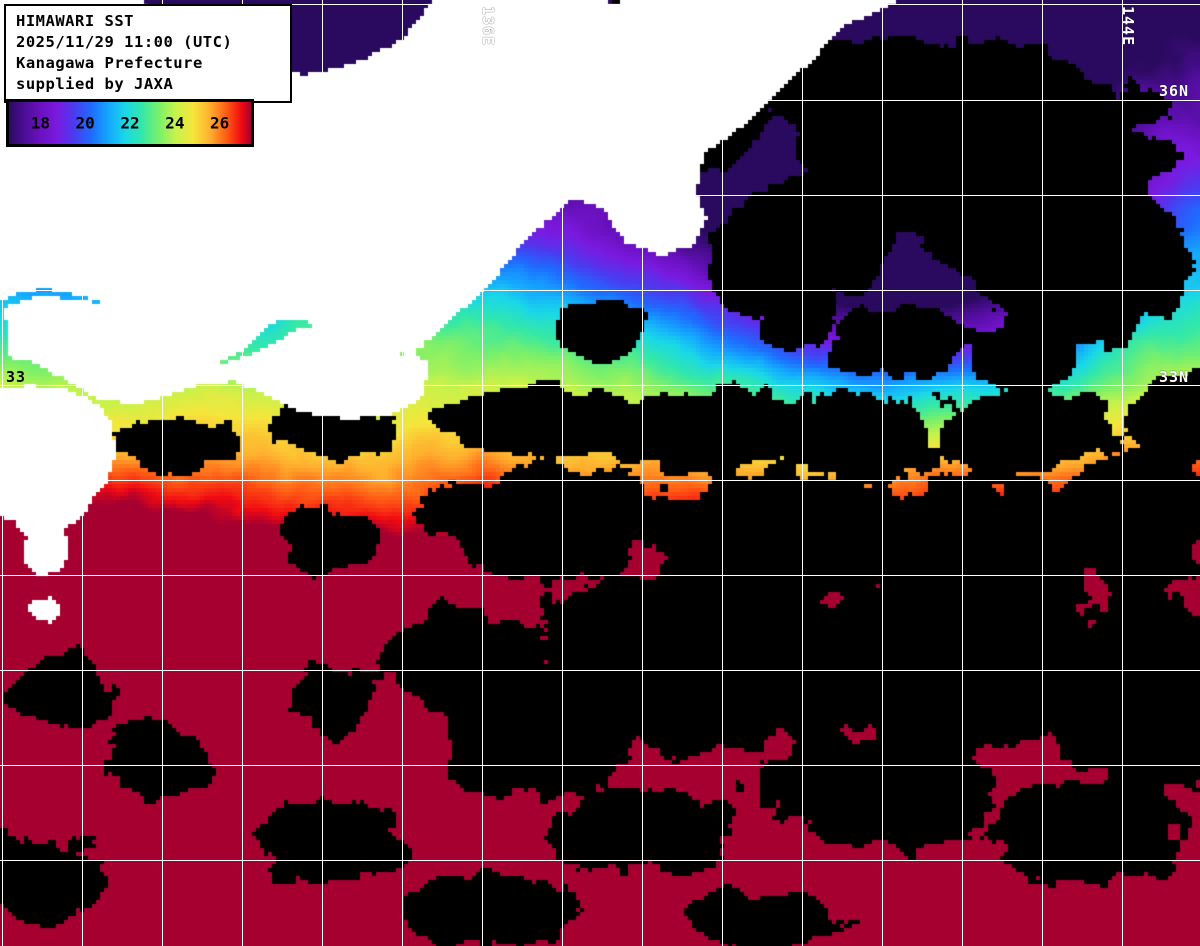  Describe the element at coordinates (219, 123) in the screenshot. I see `colorbar-tick-26: 26` at that location.